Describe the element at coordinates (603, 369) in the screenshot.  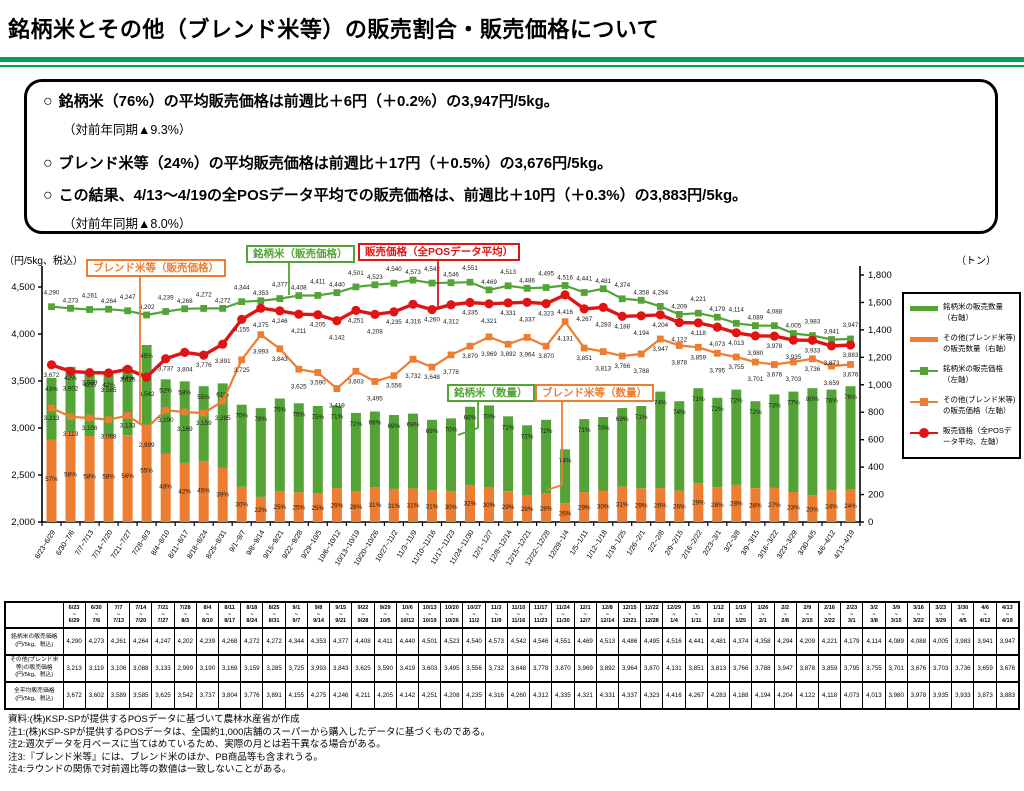
I see `svg-text: 3,813` at that location.